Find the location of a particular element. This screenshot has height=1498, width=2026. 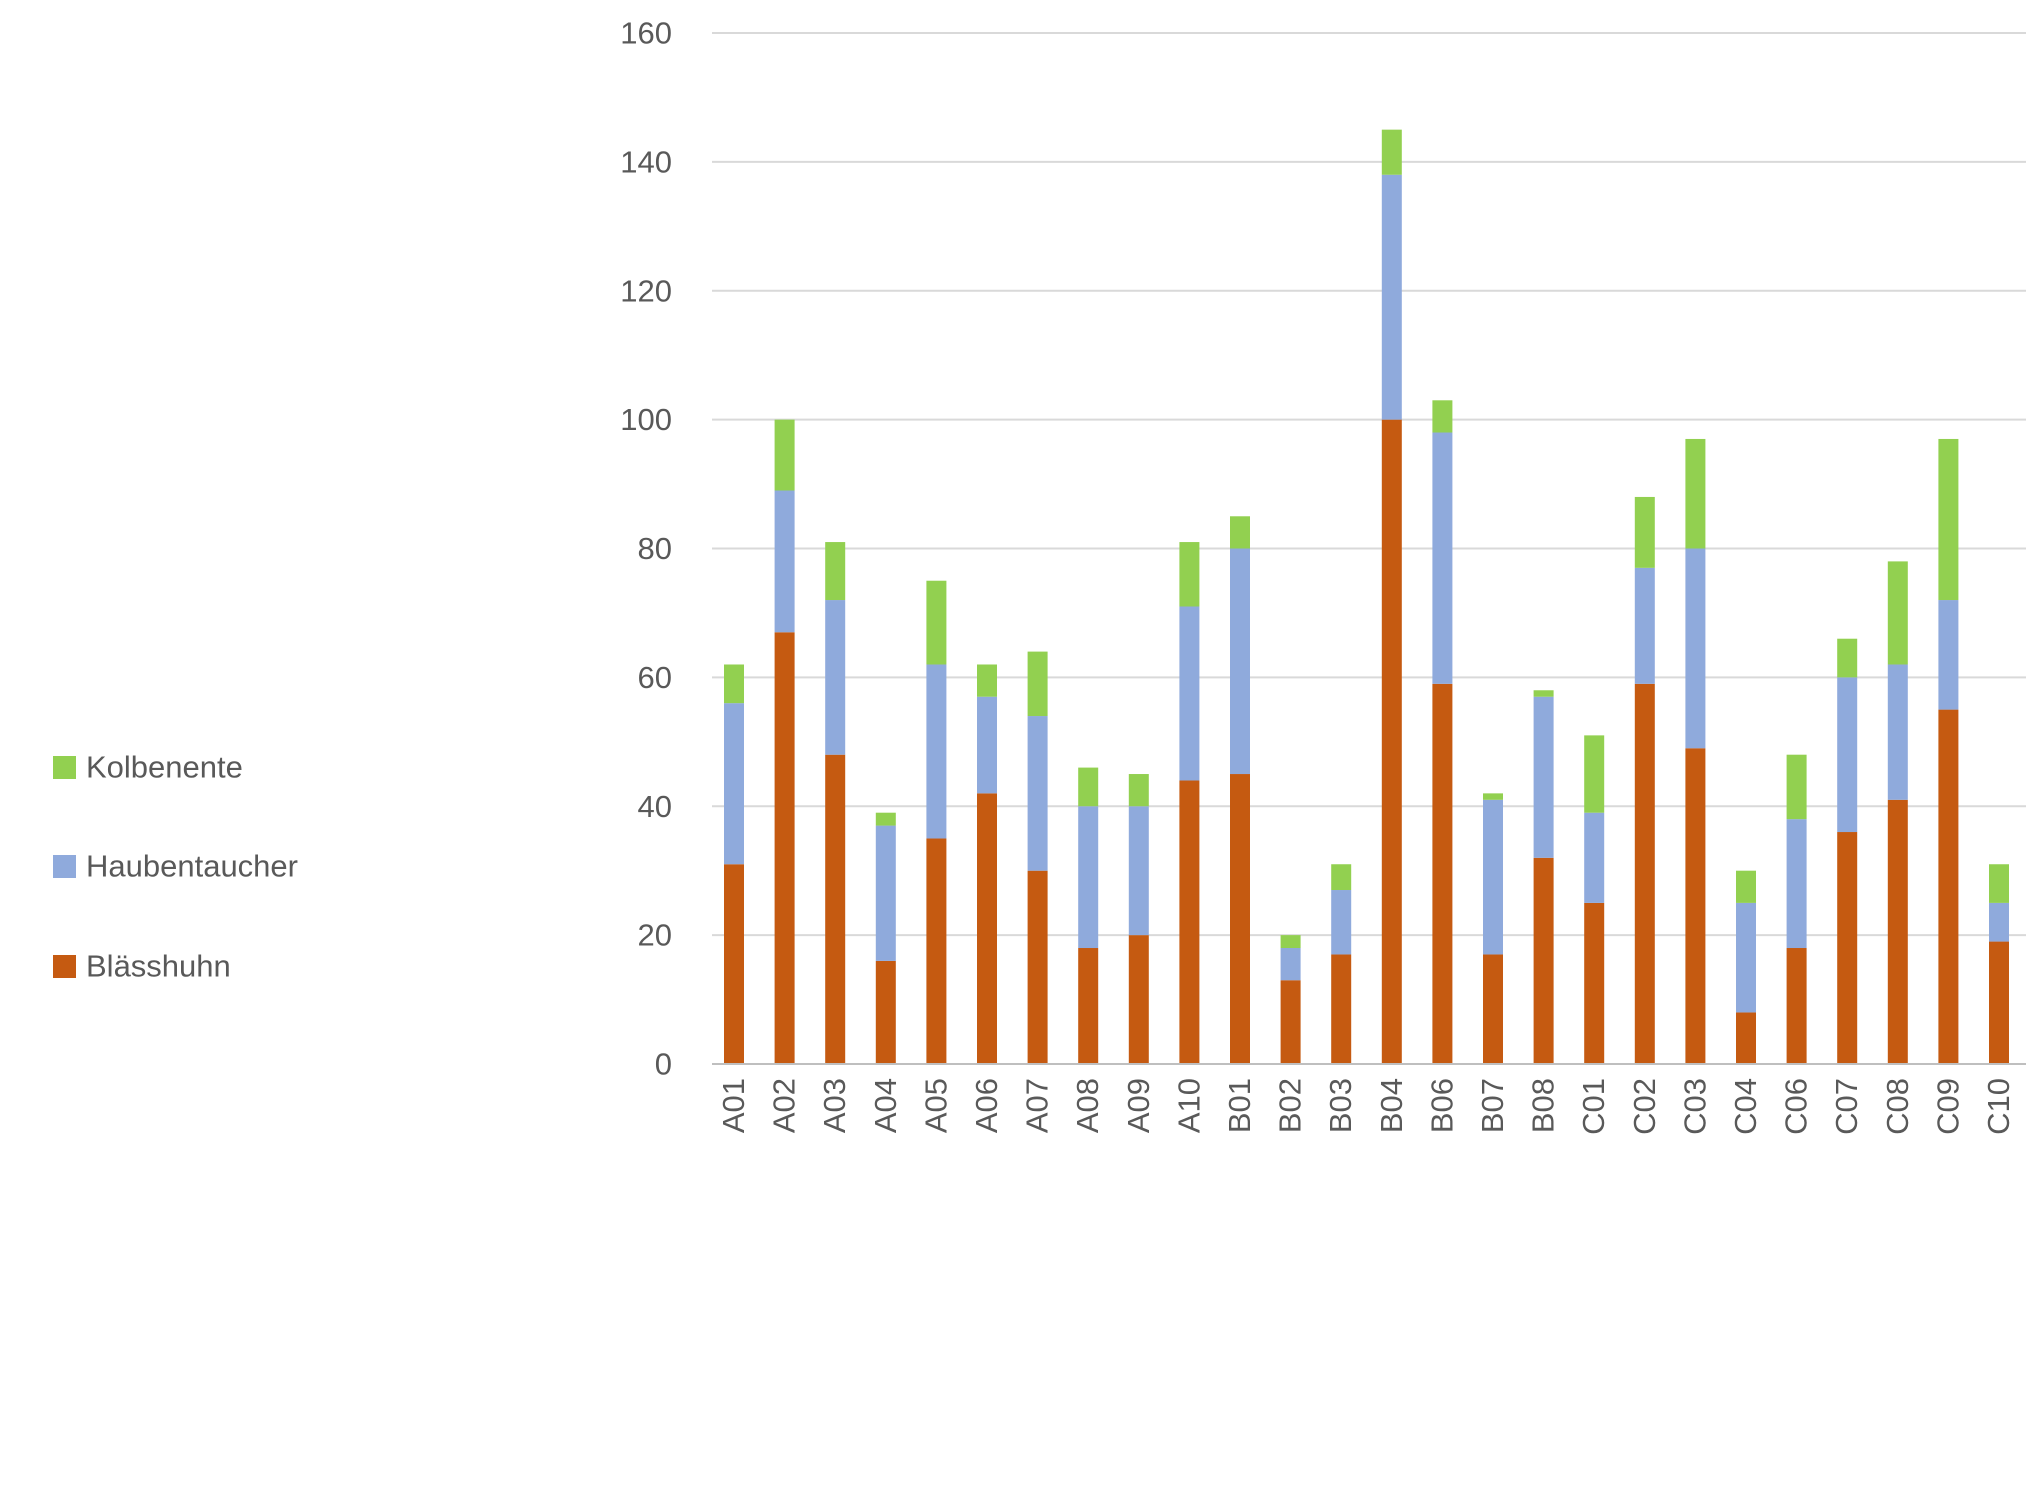

legend: Kolbenente Haubentaucher Blässhuhn is located at coordinates (175, 867).